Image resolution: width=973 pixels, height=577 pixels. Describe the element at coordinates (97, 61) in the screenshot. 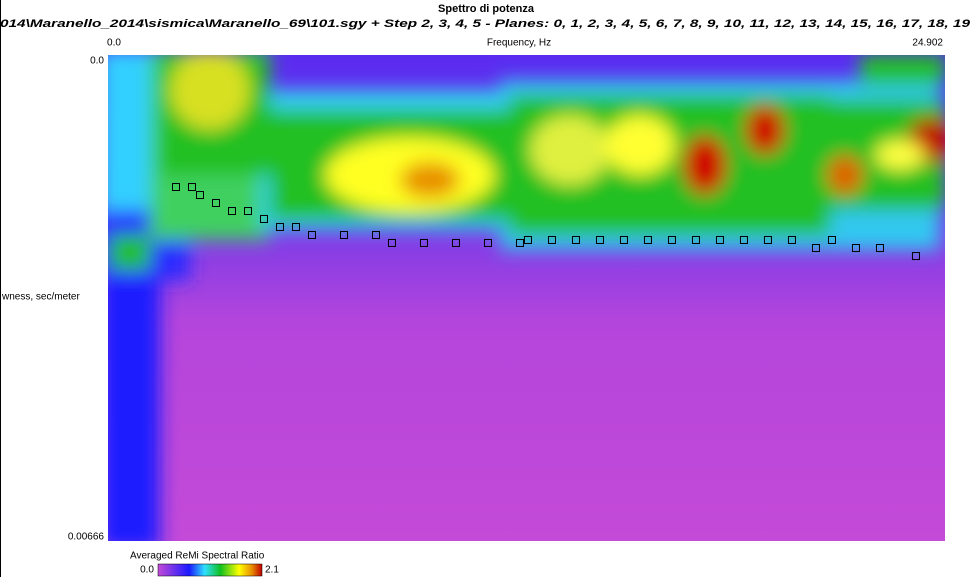

I see `y-min-label: 0.0` at that location.